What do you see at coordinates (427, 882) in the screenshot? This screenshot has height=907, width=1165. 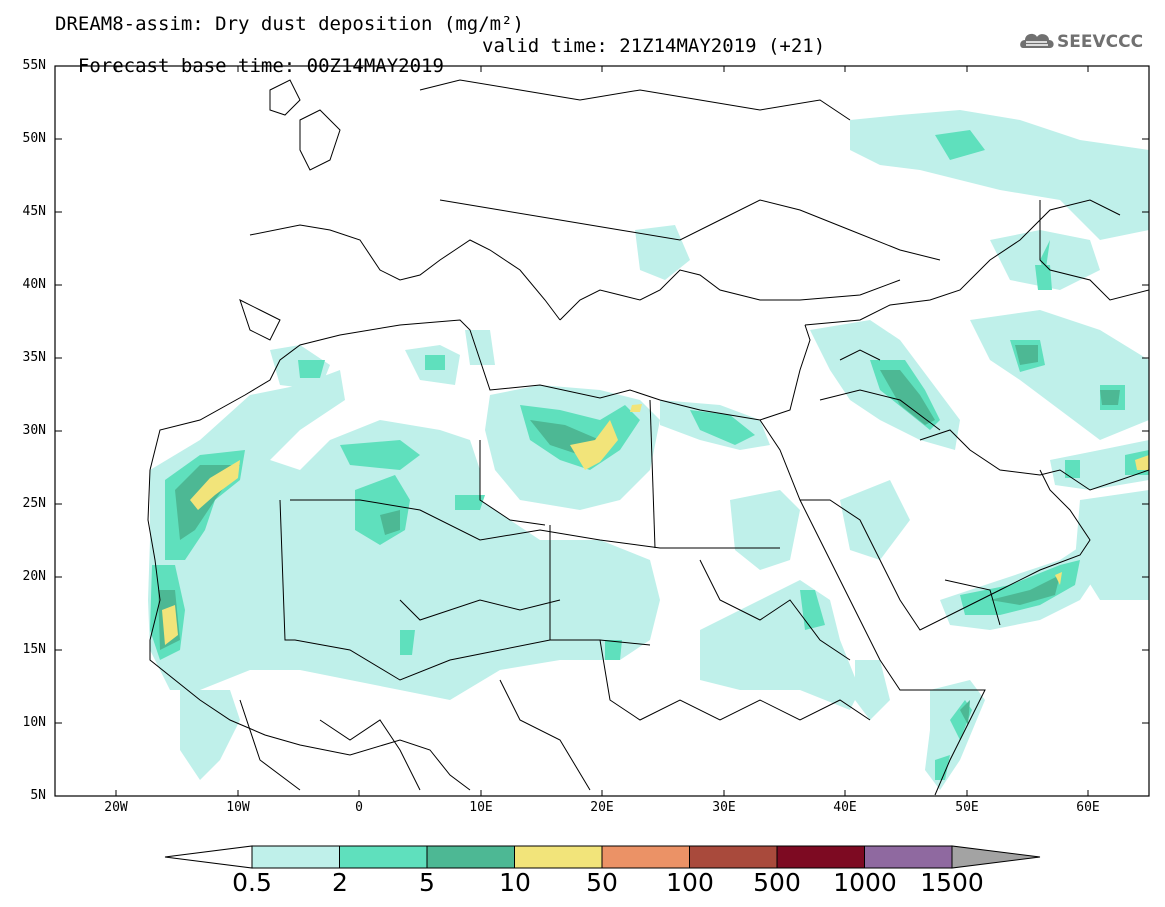 I see `colorbar-label: 5` at bounding box center [427, 882].